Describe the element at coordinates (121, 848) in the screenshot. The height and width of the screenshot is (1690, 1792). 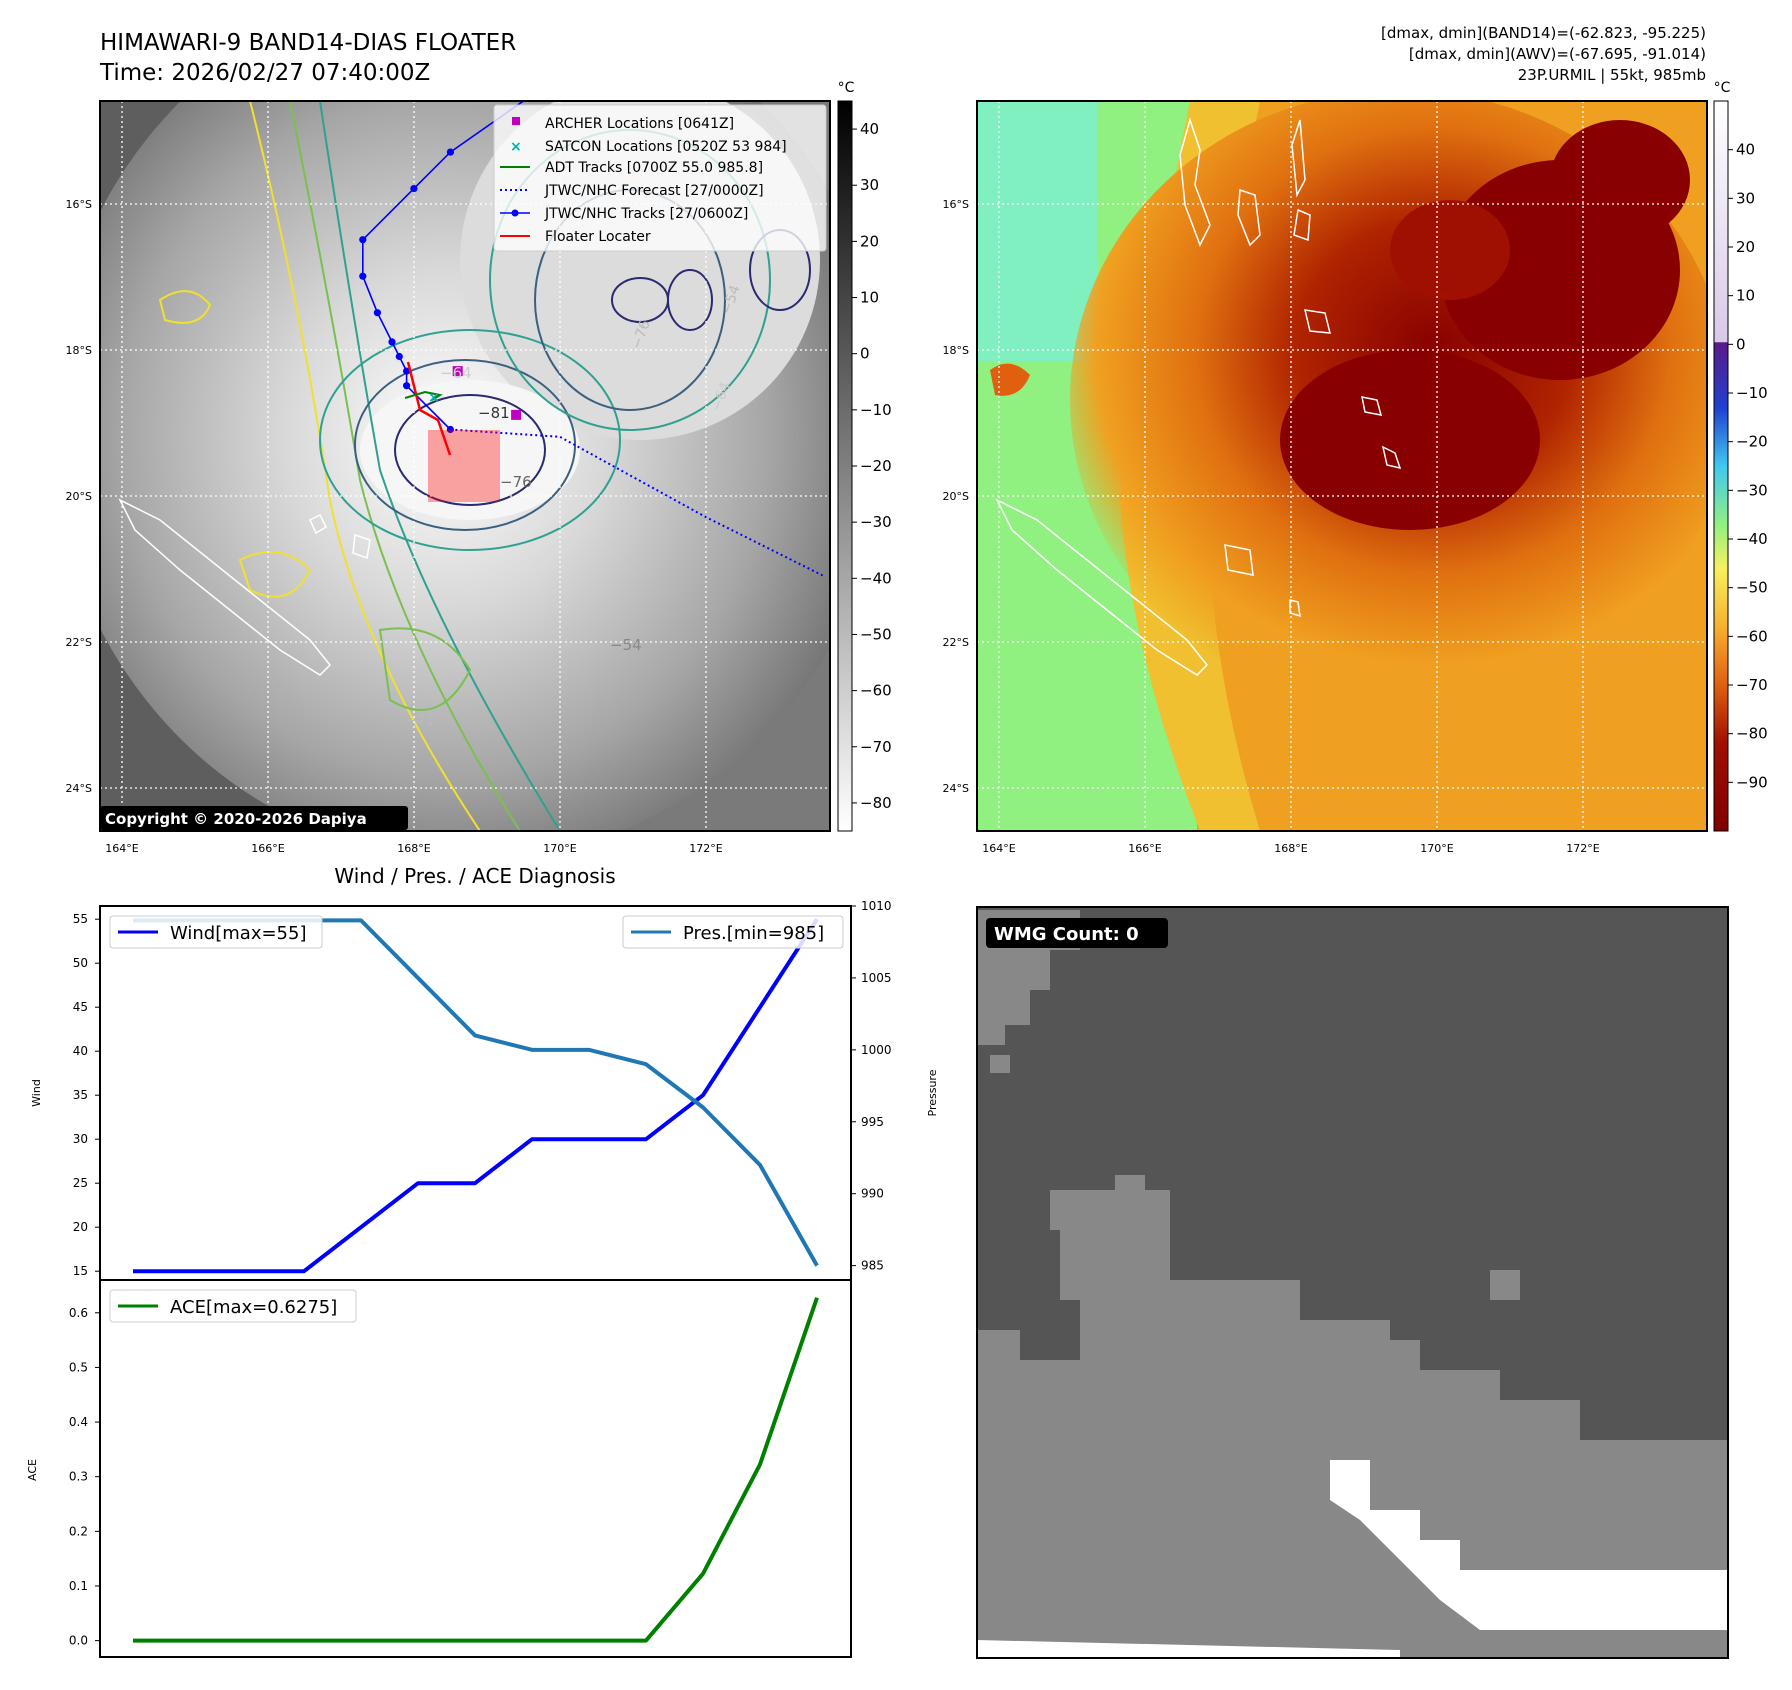
I see `lon-tick: 164°E` at that location.